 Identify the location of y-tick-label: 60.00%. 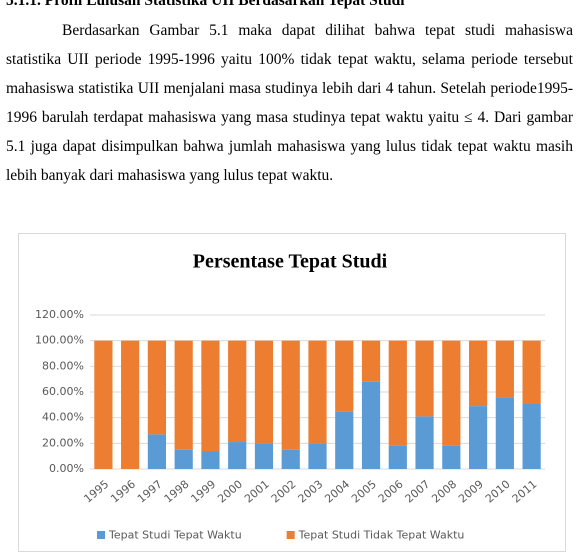
(63, 391).